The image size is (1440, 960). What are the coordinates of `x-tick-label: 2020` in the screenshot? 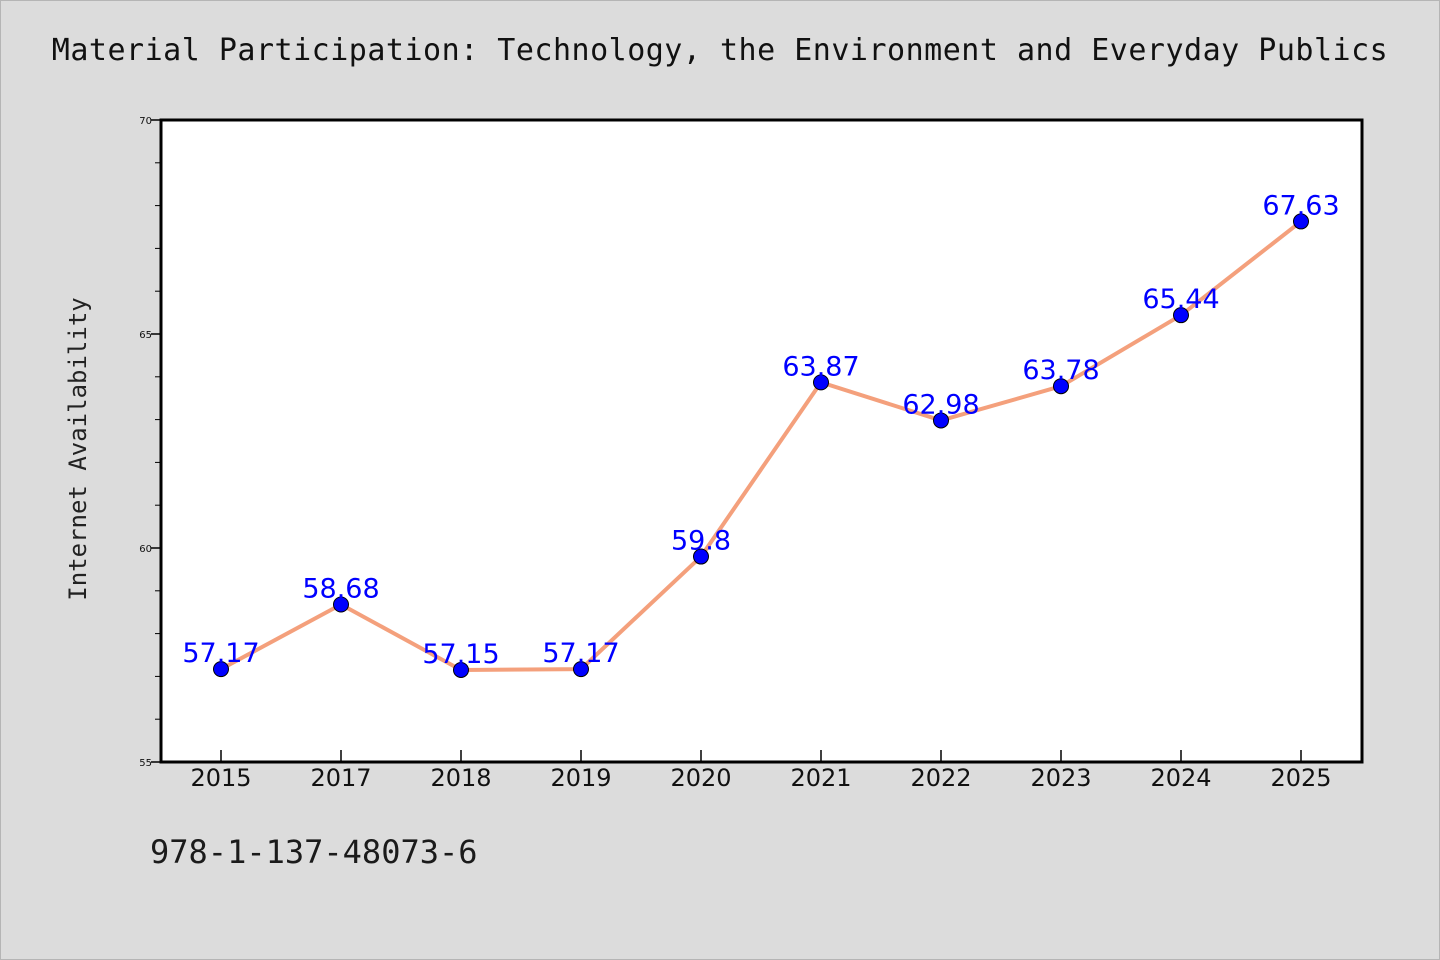 It's located at (700, 778).